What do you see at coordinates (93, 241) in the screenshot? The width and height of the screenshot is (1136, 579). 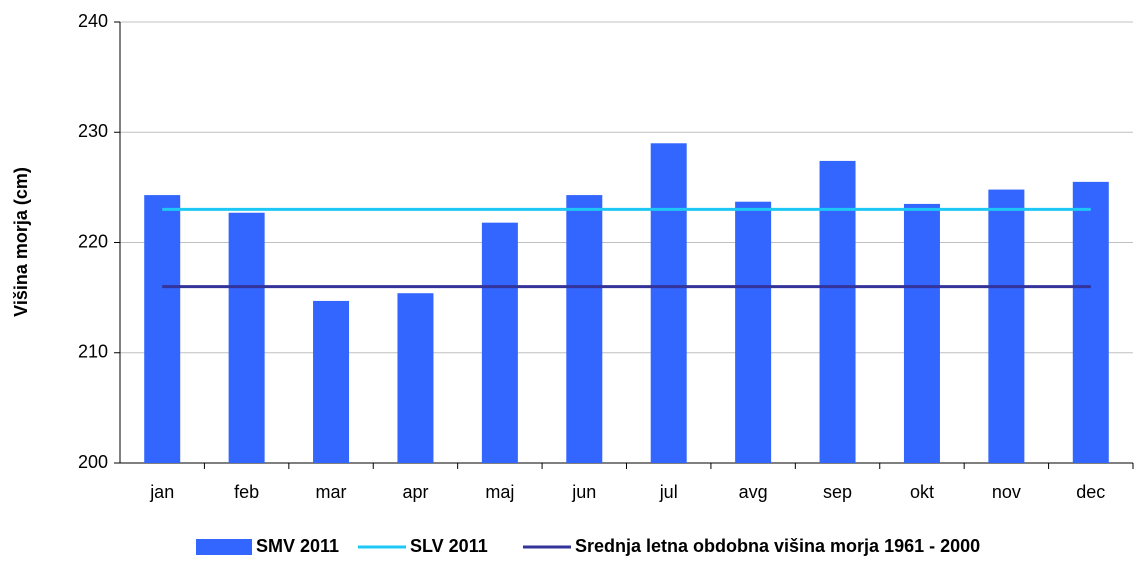 I see `y-tick-label: 220` at bounding box center [93, 241].